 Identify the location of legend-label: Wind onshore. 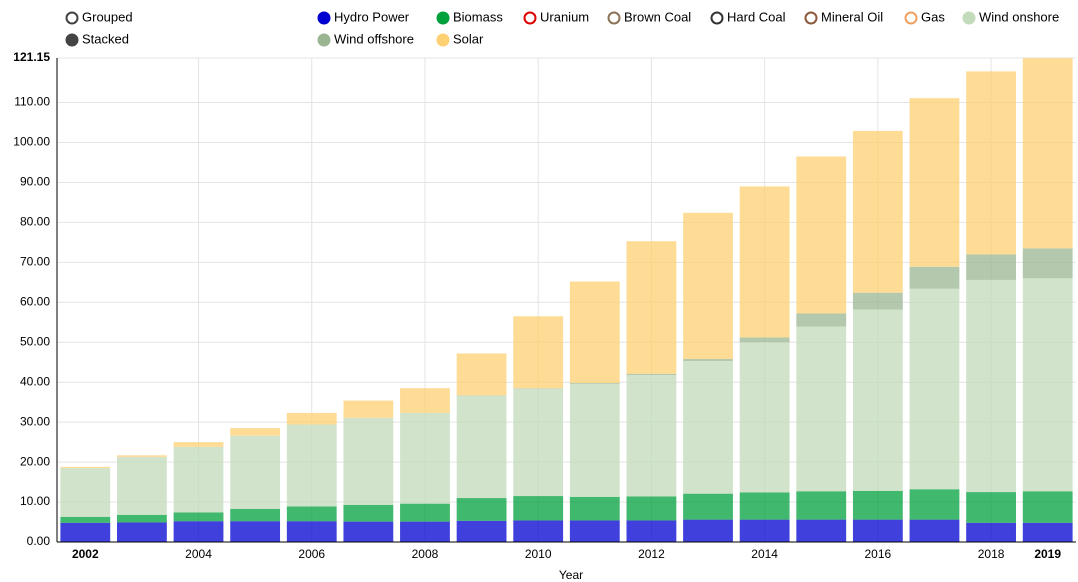
(1019, 16).